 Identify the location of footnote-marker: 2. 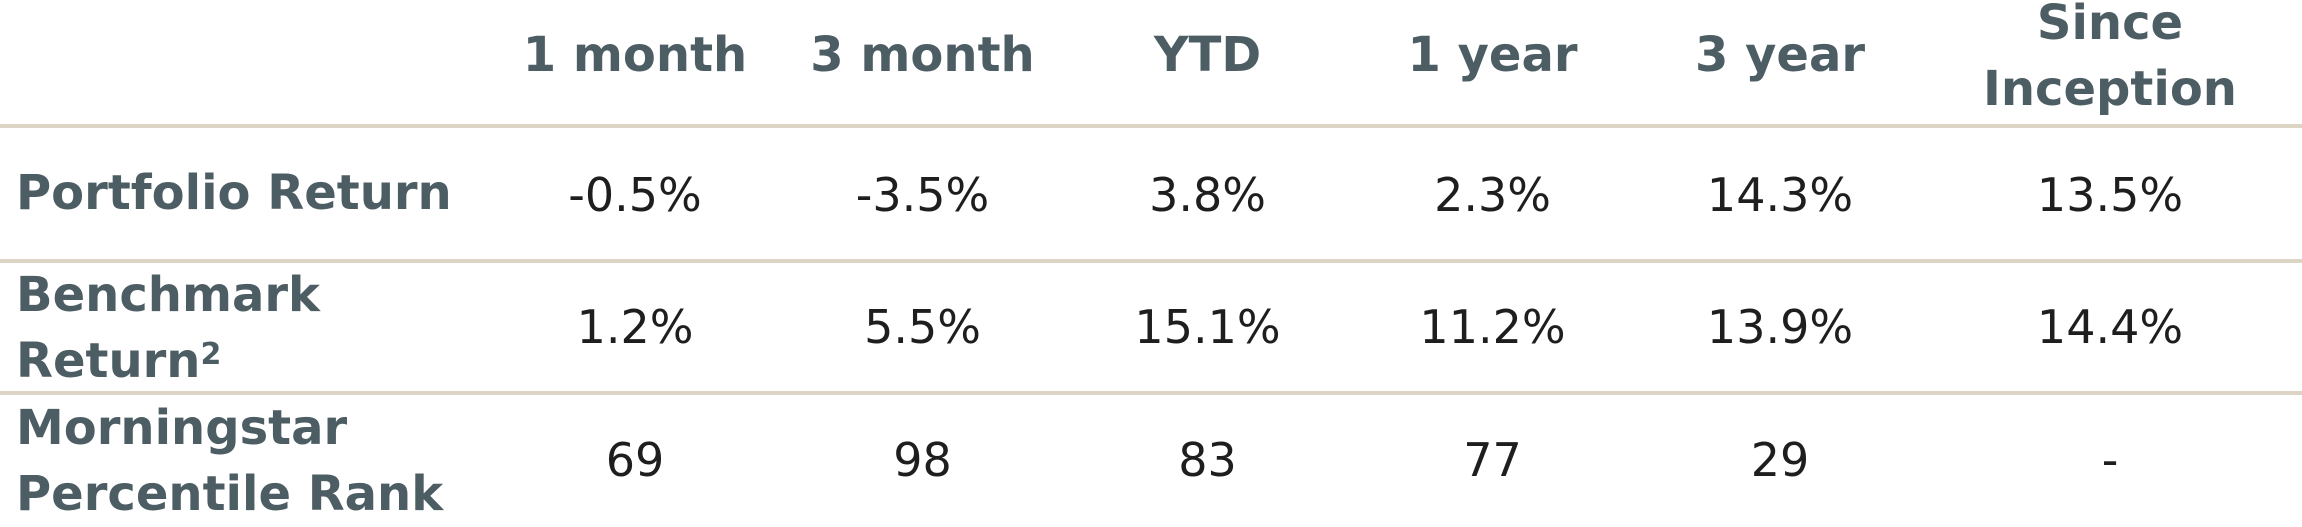
(211, 354).